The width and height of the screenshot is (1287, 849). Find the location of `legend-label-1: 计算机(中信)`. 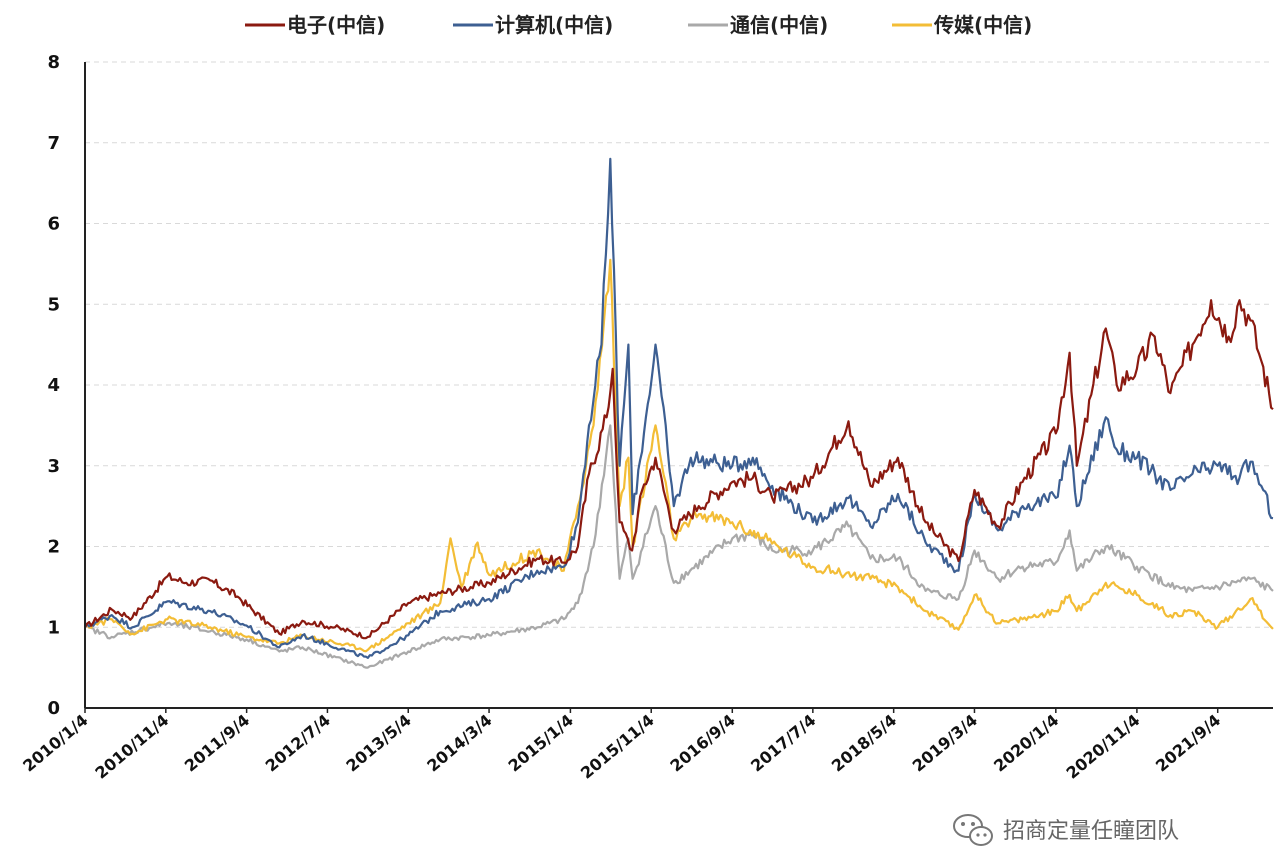

legend-label-1: 计算机(中信) is located at coordinates (554, 25).